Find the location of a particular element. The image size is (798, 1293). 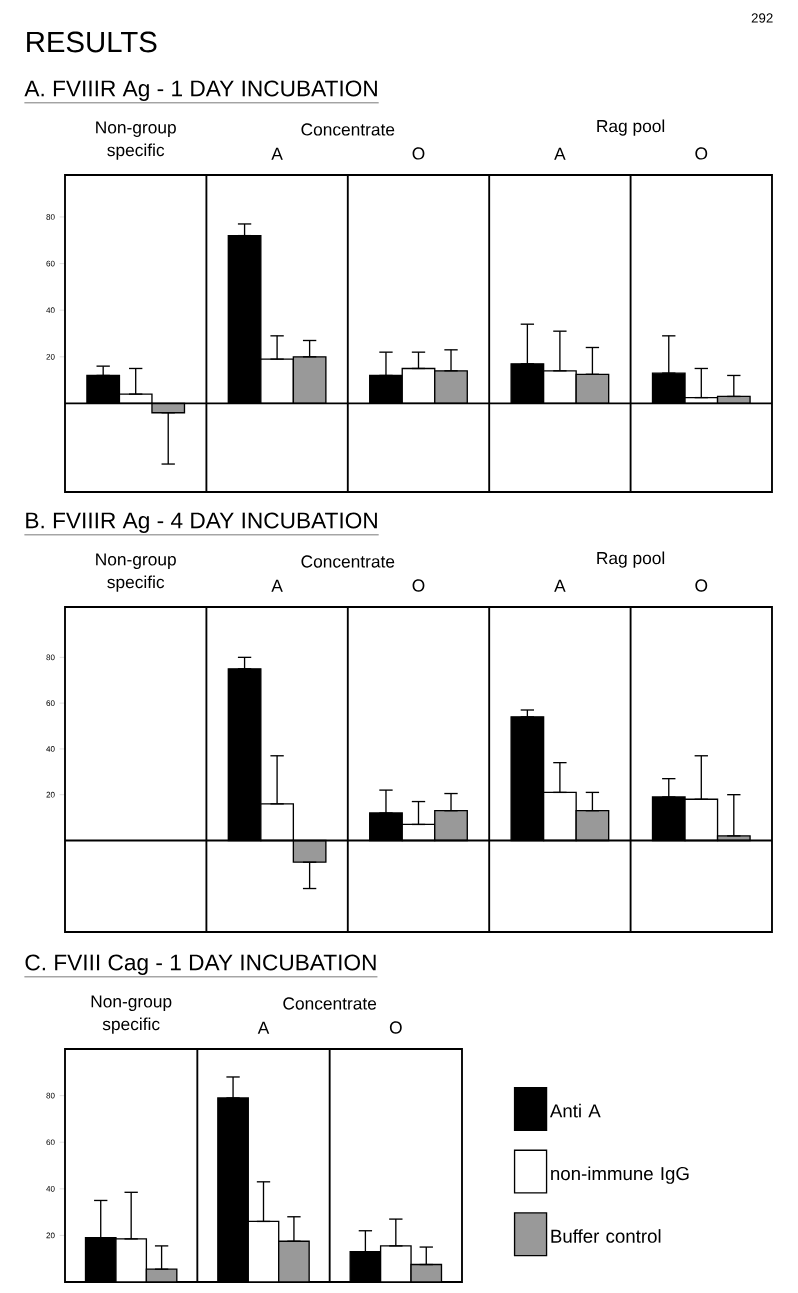

legend-label: non-immune IgG is located at coordinates (620, 1175).